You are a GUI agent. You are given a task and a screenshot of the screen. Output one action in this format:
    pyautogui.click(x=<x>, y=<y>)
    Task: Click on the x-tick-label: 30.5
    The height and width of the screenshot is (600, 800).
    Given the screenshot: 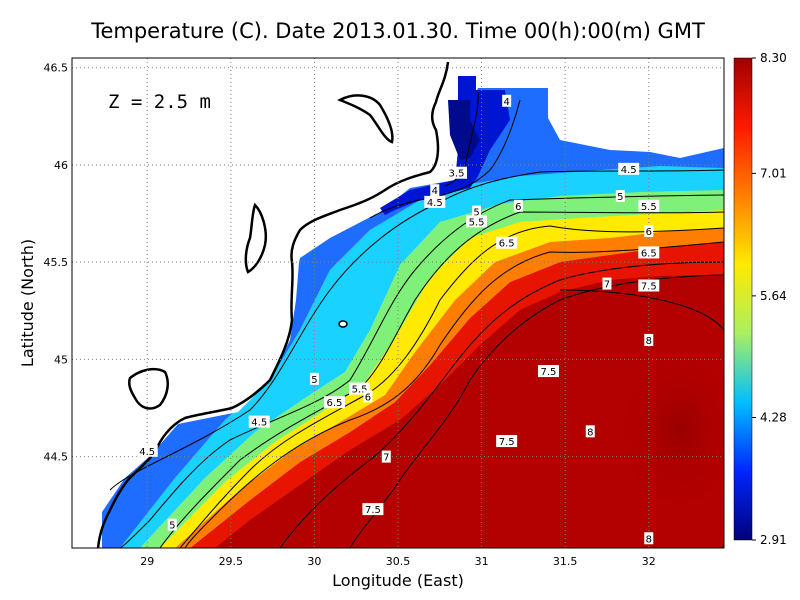 What is the action you would take?
    pyautogui.click(x=398, y=561)
    